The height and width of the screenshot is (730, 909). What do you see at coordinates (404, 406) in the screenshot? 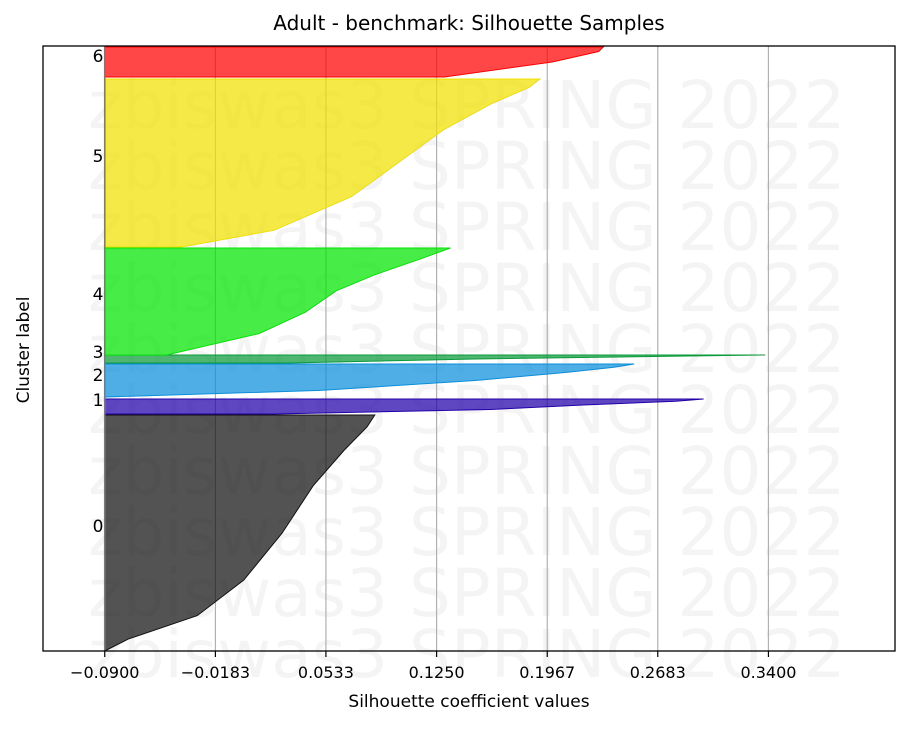
I see `cluster-1-area` at bounding box center [404, 406].